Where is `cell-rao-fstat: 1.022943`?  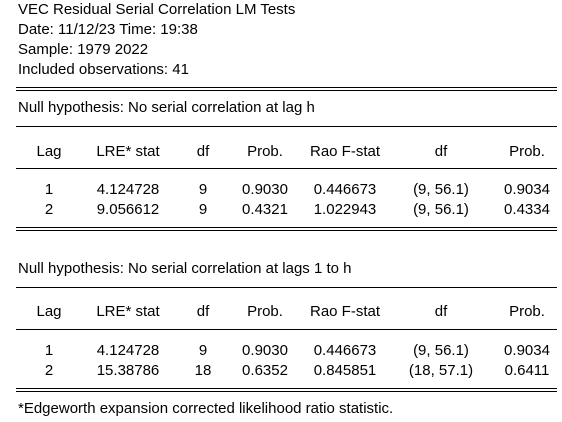 cell-rao-fstat: 1.022943 is located at coordinates (345, 209).